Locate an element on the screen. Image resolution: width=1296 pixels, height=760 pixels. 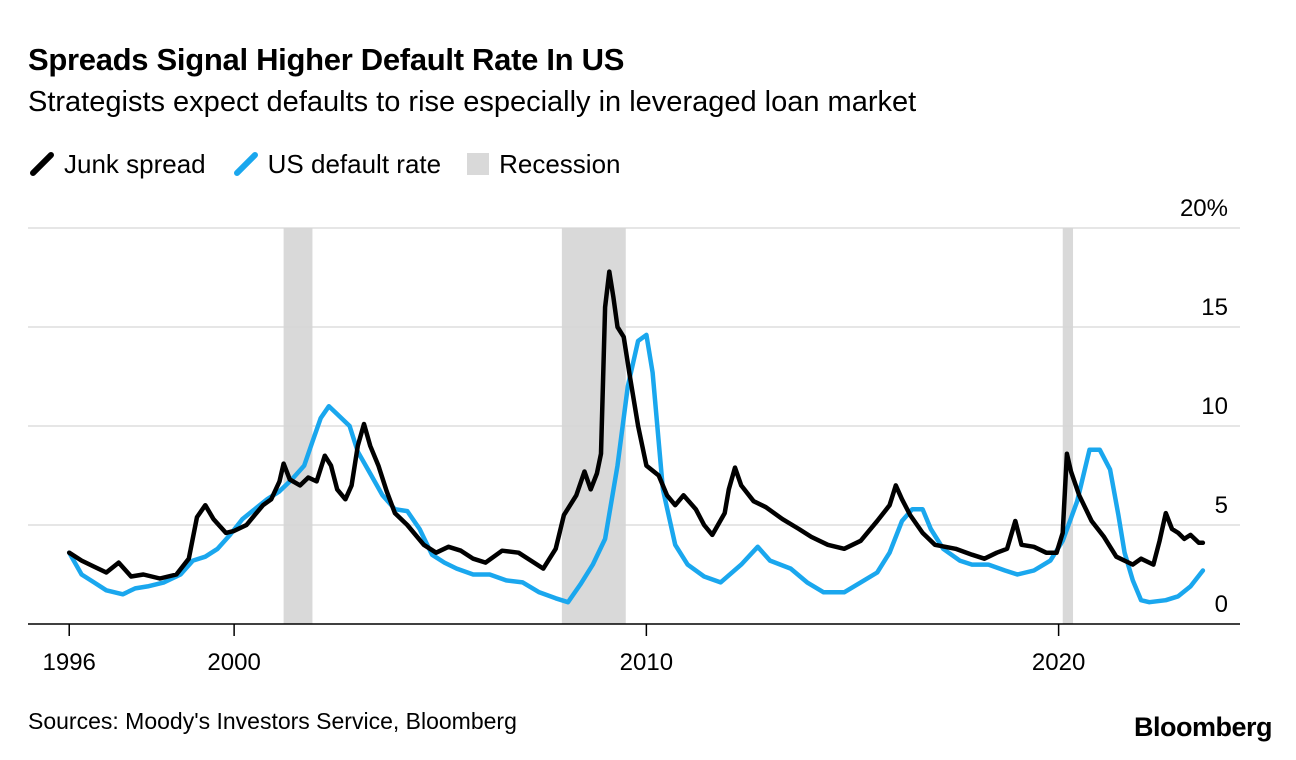
legend-item-junk-spread: Junk spread is located at coordinates (117, 164).